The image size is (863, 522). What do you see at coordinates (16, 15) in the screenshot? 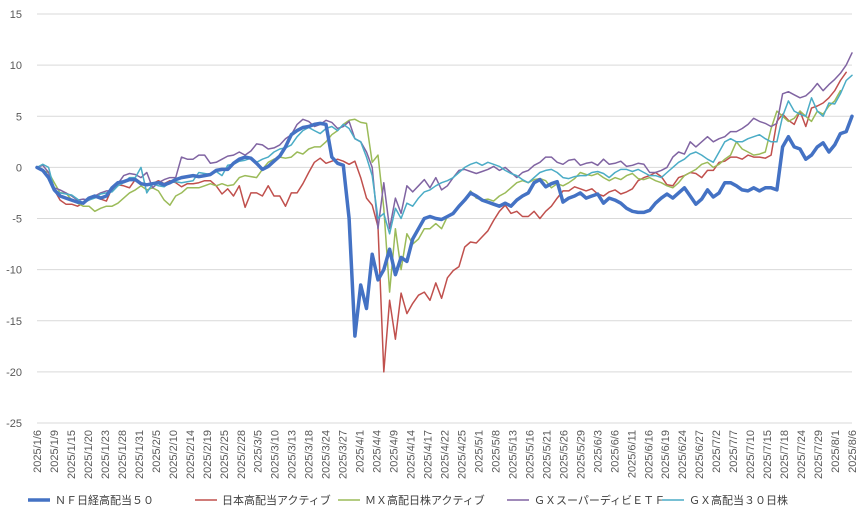
I see `y-tick-label: 15` at bounding box center [16, 15].